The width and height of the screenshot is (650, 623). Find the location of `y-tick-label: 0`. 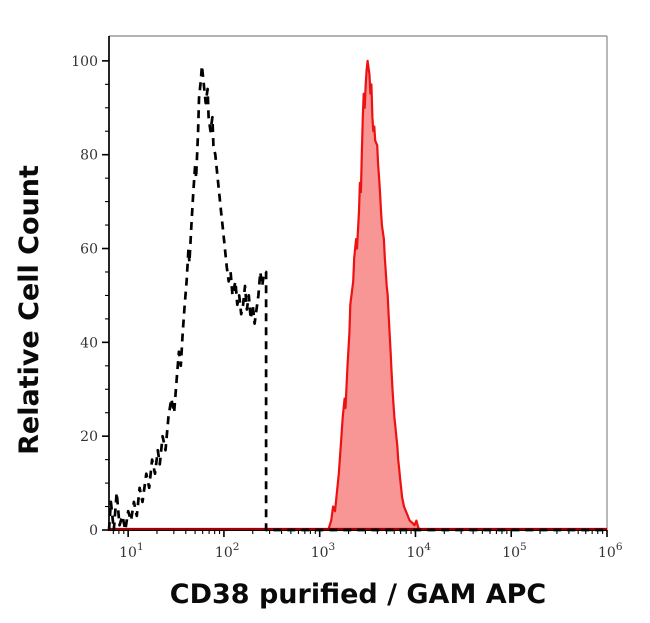

y-tick-label: 0 is located at coordinates (93, 531).